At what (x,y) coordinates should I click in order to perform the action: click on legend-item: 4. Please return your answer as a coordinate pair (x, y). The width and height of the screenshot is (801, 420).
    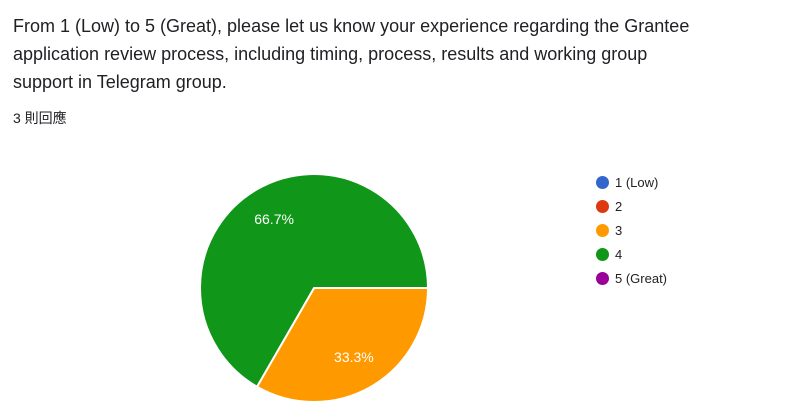
    Looking at the image, I should click on (631, 254).